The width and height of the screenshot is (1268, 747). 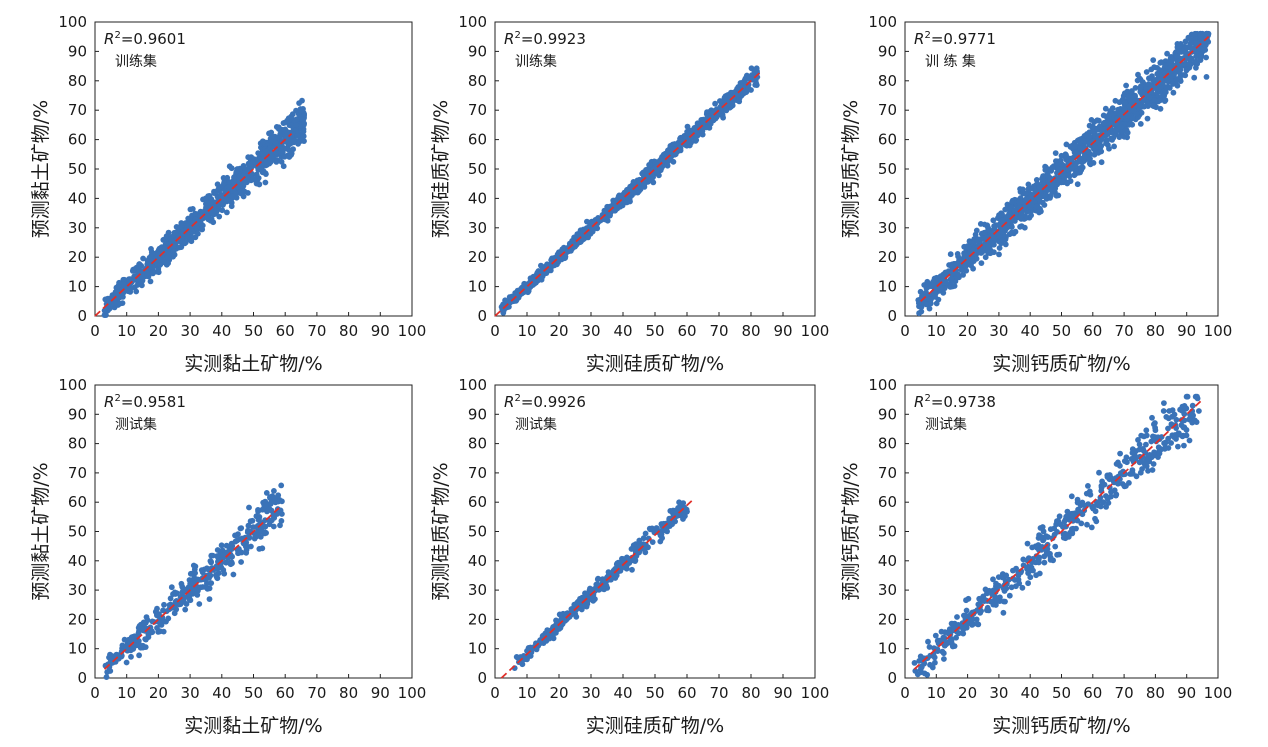 What do you see at coordinates (77, 110) in the screenshot?
I see `y-tick-label: 70` at bounding box center [77, 110].